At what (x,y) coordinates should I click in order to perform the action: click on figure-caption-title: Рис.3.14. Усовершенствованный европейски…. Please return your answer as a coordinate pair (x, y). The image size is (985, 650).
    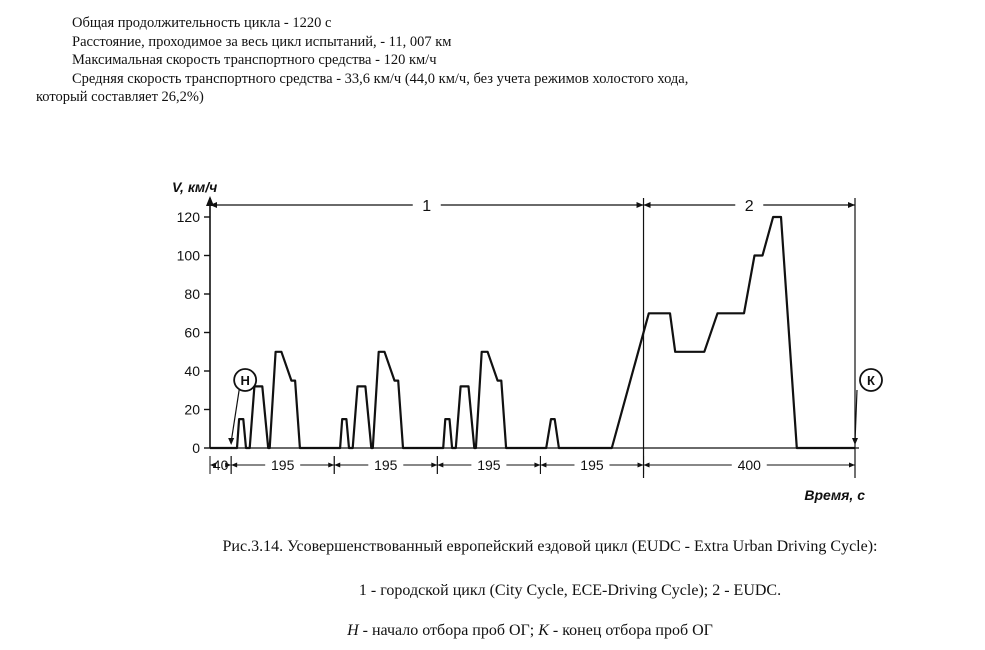
    Looking at the image, I should click on (550, 546).